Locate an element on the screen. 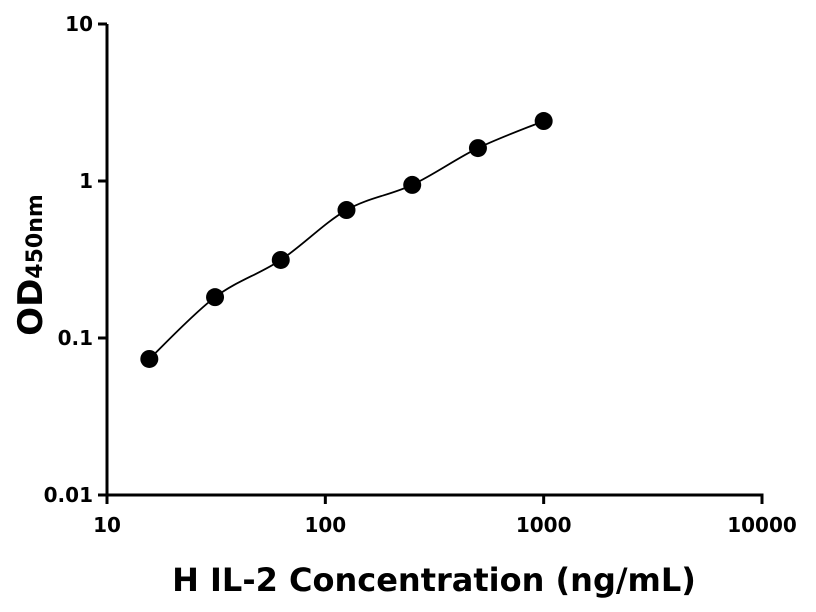 The width and height of the screenshot is (816, 612). y-tick-label: 10 is located at coordinates (79, 24).